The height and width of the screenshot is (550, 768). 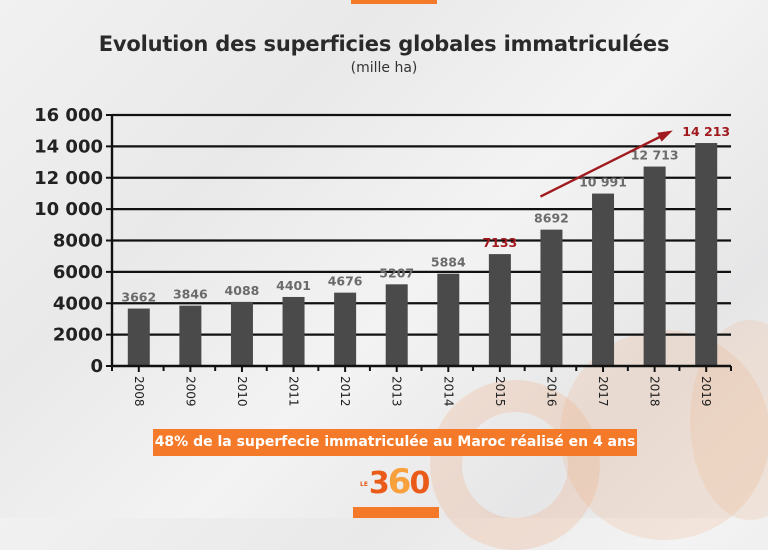 What do you see at coordinates (655, 155) in the screenshot?
I see `value-label: 12 713` at bounding box center [655, 155].